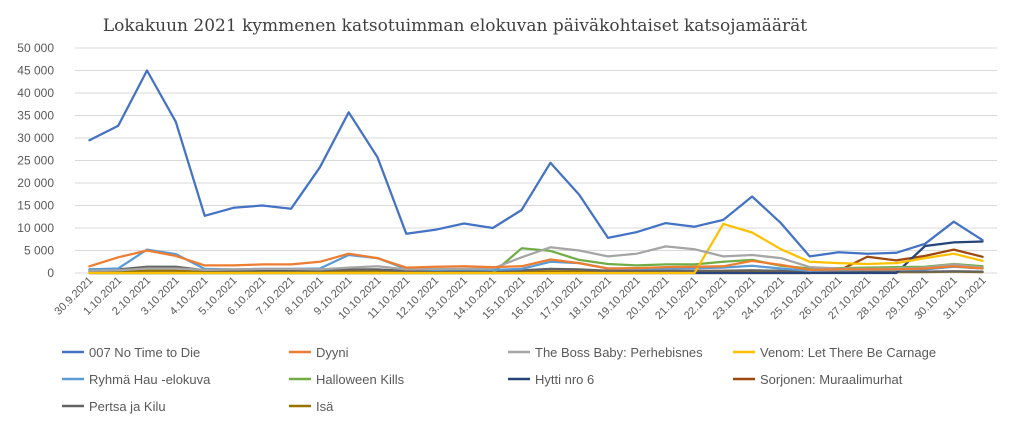 Image resolution: width=1012 pixels, height=427 pixels. I want to click on legend-label: Venom: Let There Be Carnage, so click(848, 352).